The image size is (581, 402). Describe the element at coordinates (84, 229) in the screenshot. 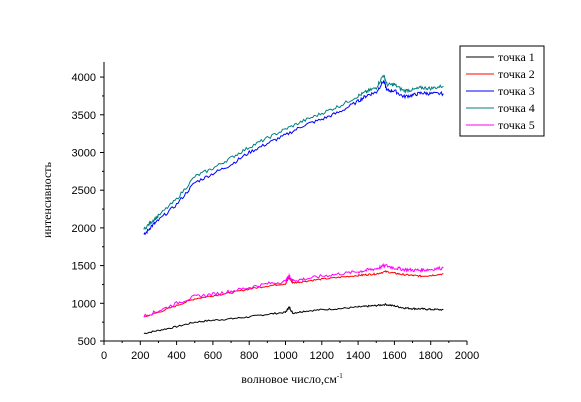

I see `y-tick-label: 2000` at that location.